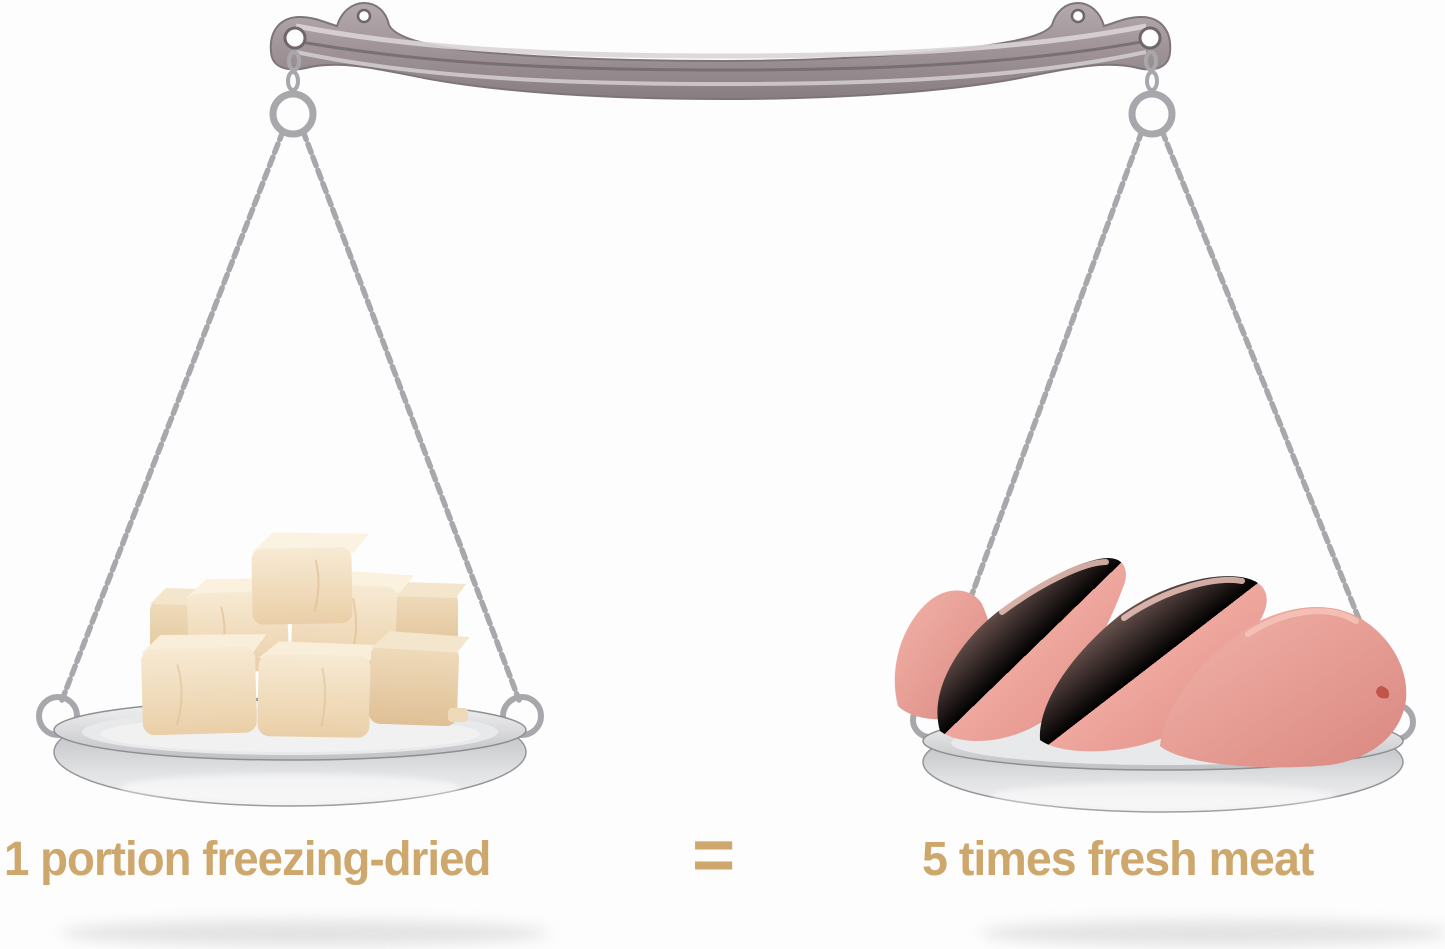 Image resolution: width=1445 pixels, height=949 pixels. I want to click on right-hanger-ring, so click(1152, 114).